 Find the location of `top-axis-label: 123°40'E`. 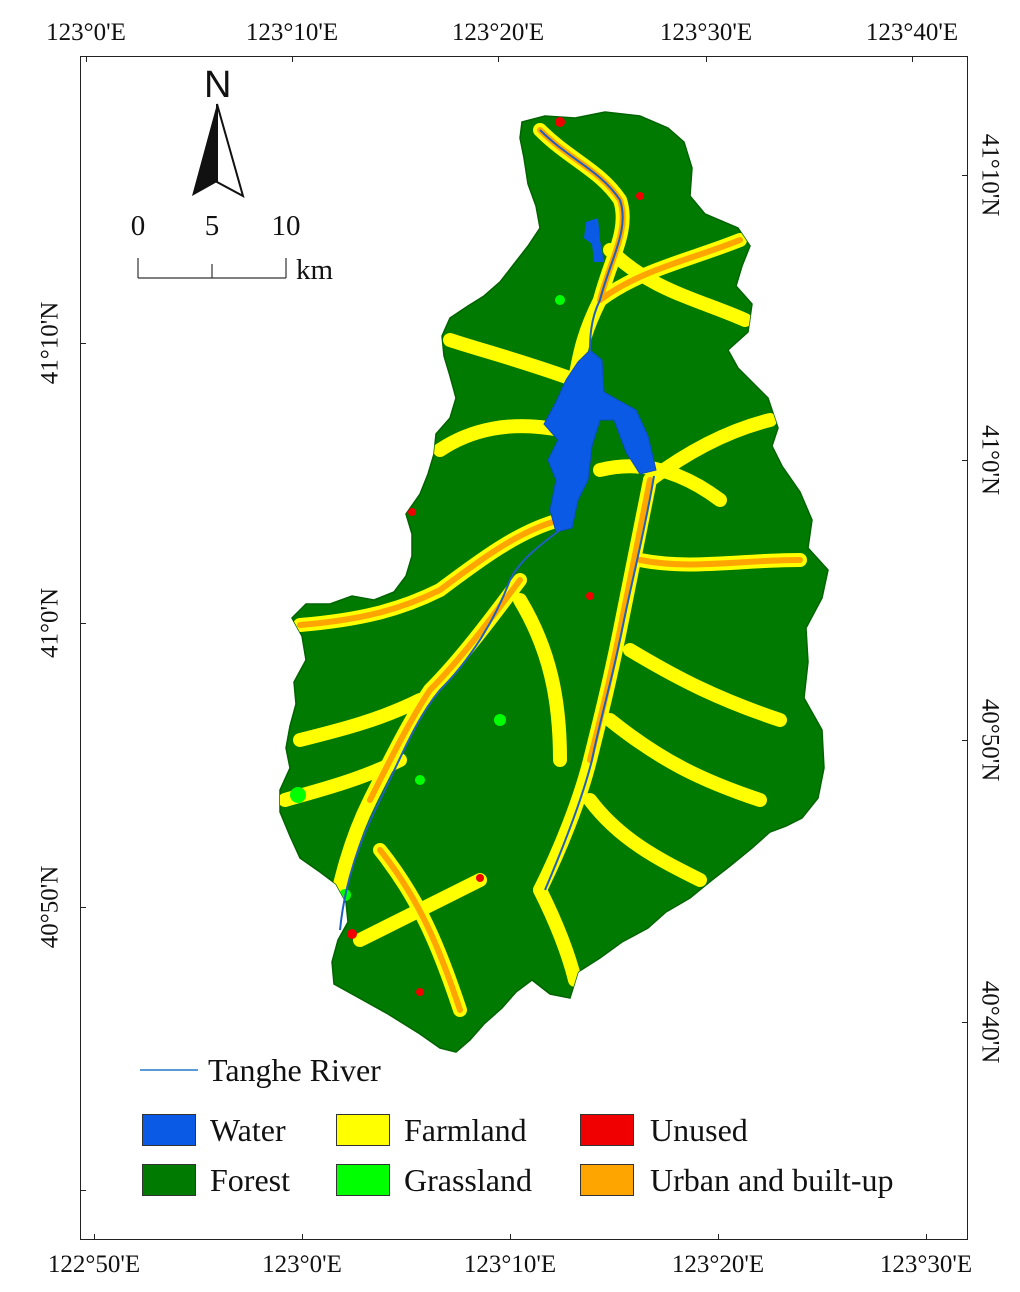

top-axis-label: 123°40'E is located at coordinates (912, 32).